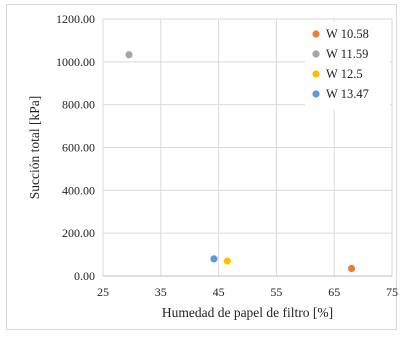  Describe the element at coordinates (161, 292) in the screenshot. I see `x-tick-label: 35` at that location.